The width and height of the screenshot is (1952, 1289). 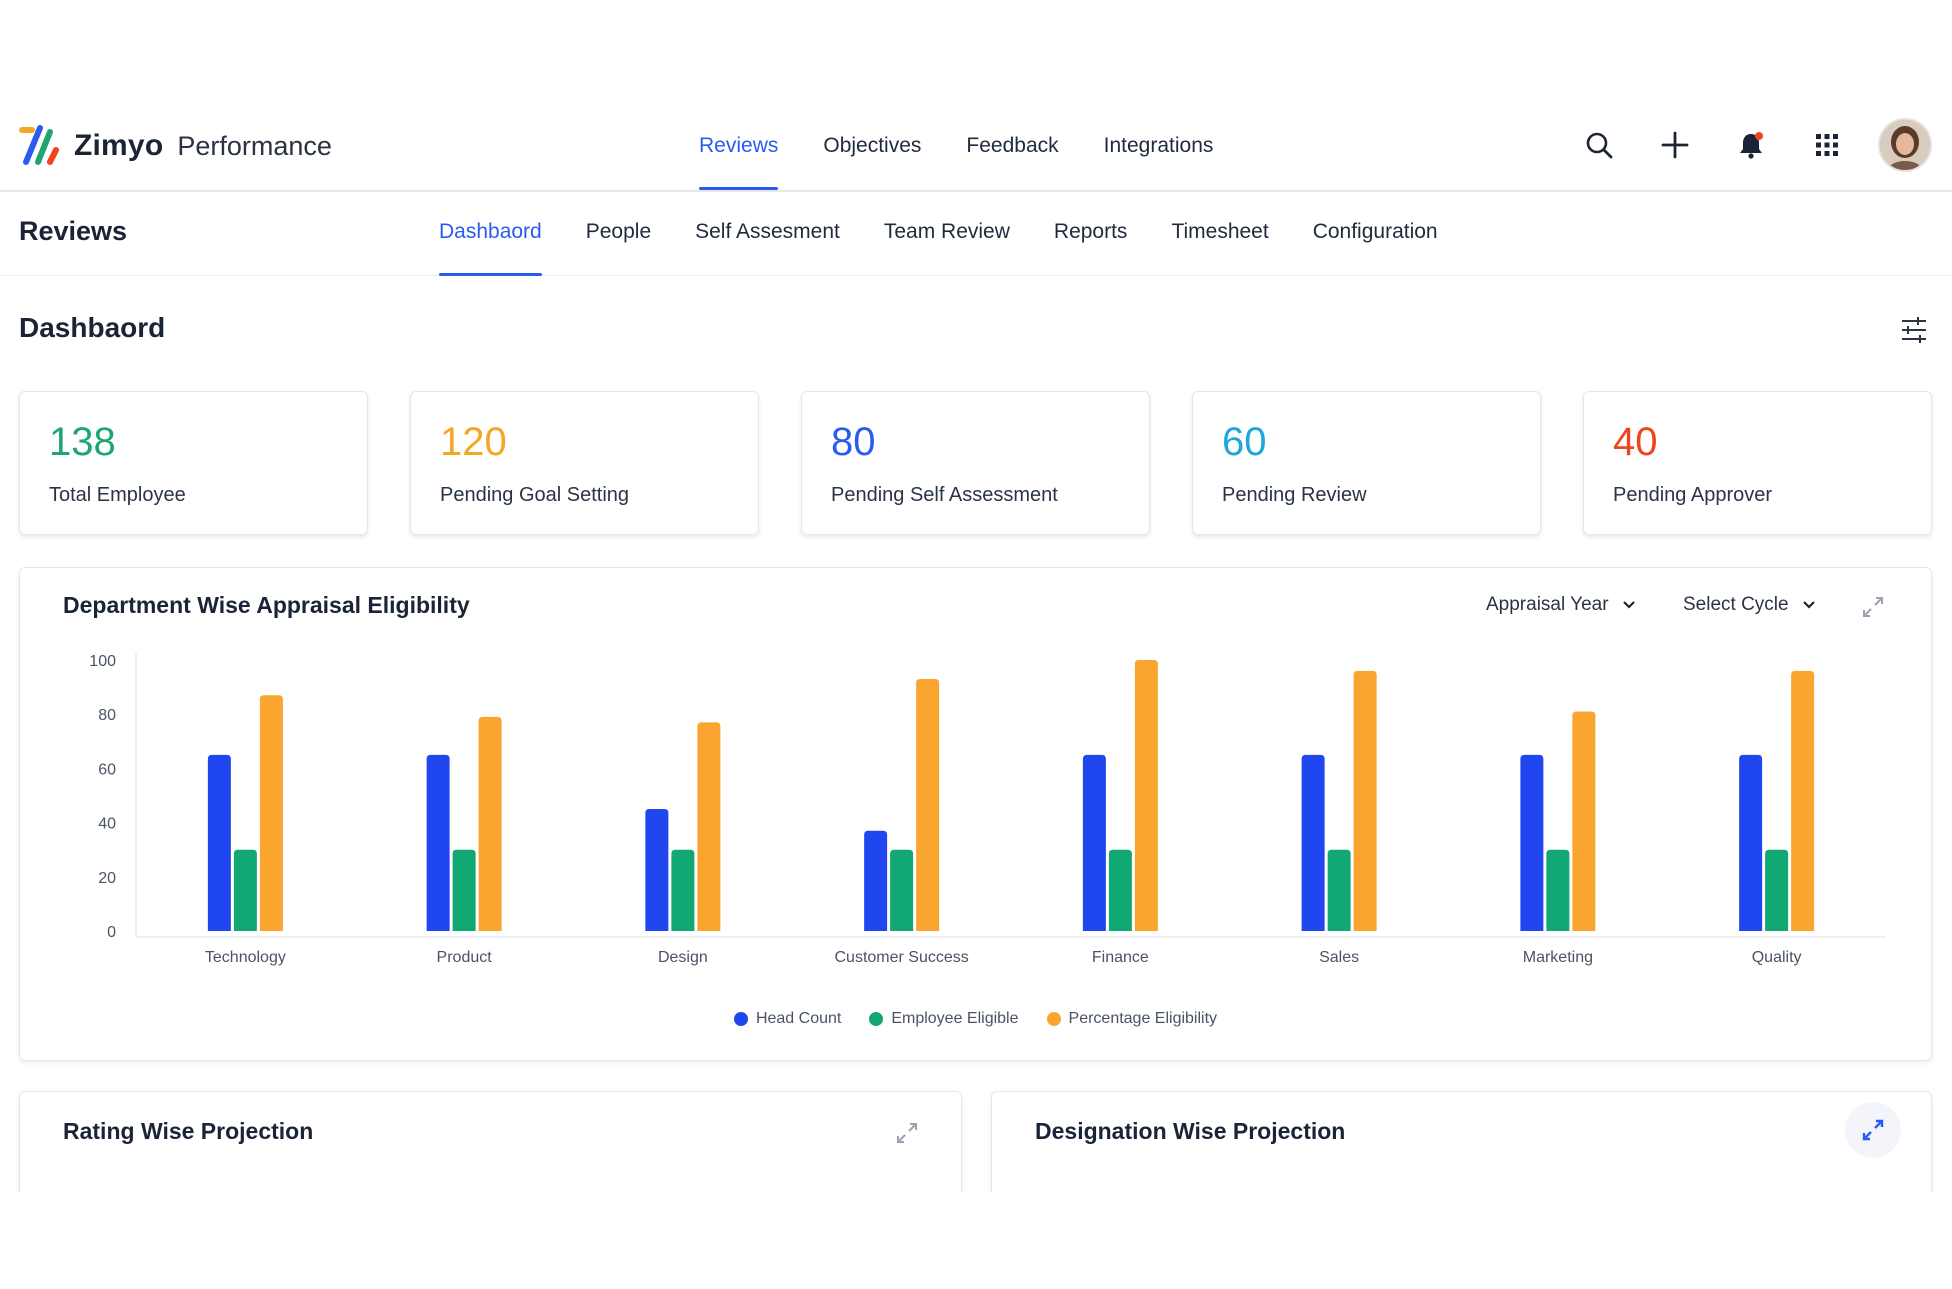 What do you see at coordinates (946, 231) in the screenshot?
I see `tab-team-review: Team Review` at bounding box center [946, 231].